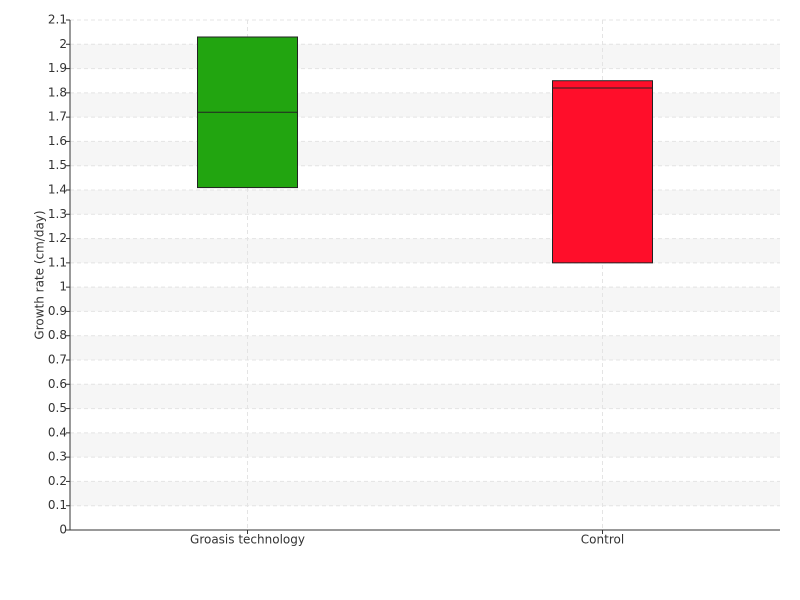 The height and width of the screenshot is (600, 800). Describe the element at coordinates (247, 540) in the screenshot. I see `x-tick-label: Groasis technology` at that location.